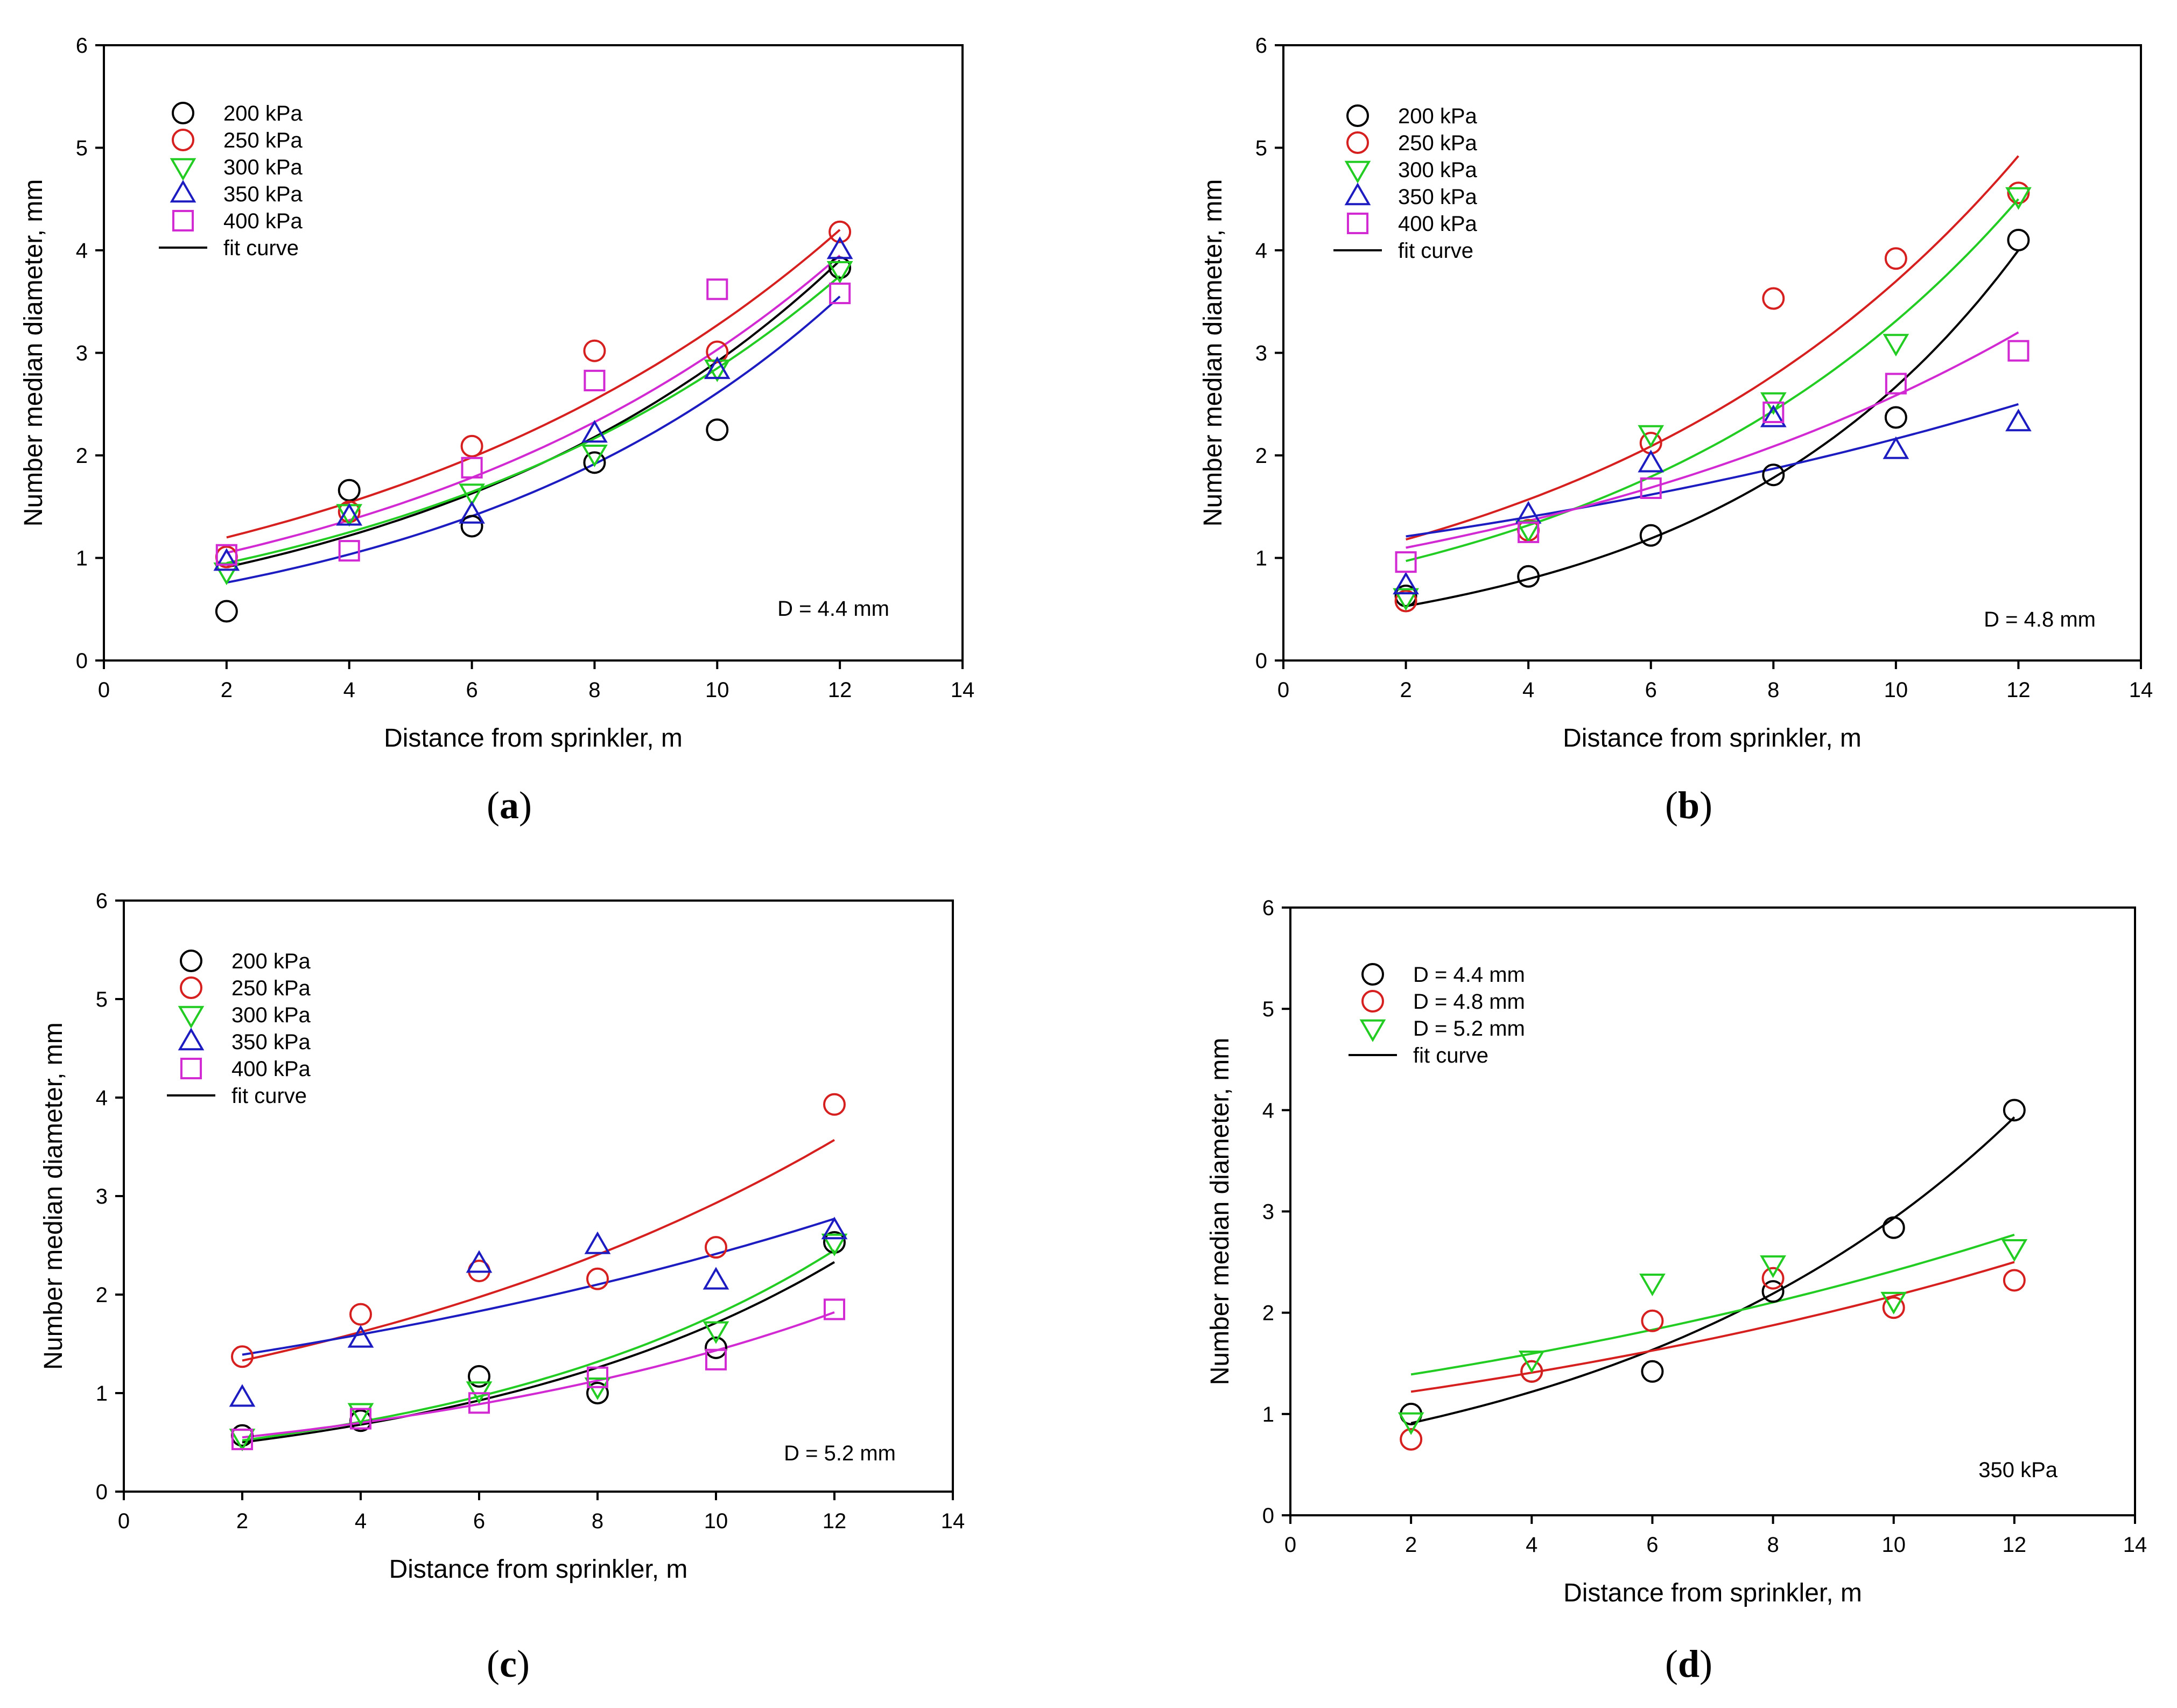 The height and width of the screenshot is (1708, 2177). I want to click on y-axis-label: Number median diameter, mm, so click(1213, 353).